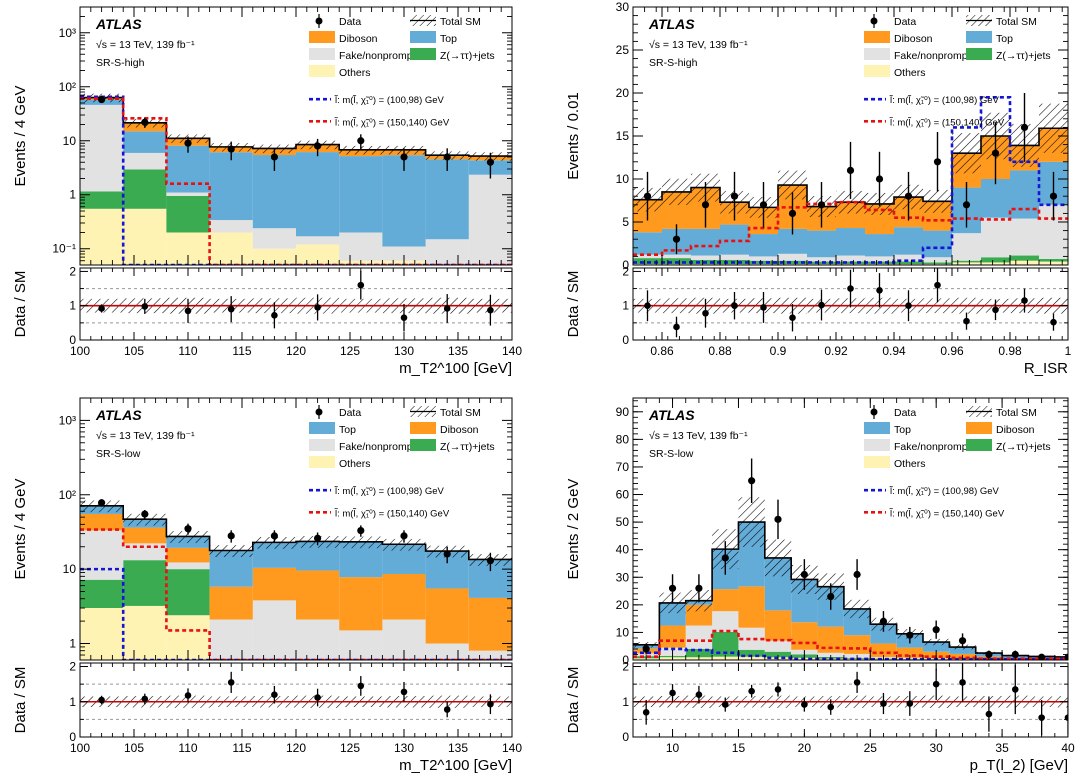 This screenshot has height=783, width=1075. Describe the element at coordinates (895, 463) in the screenshot. I see `legend-item-others: Others` at that location.